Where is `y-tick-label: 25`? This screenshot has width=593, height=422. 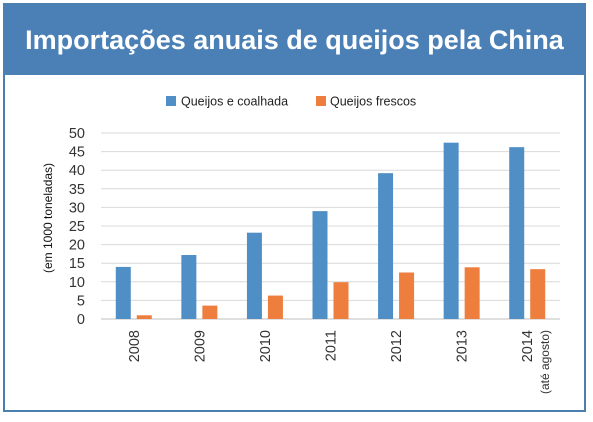 y-tick-label: 25 is located at coordinates (77, 227).